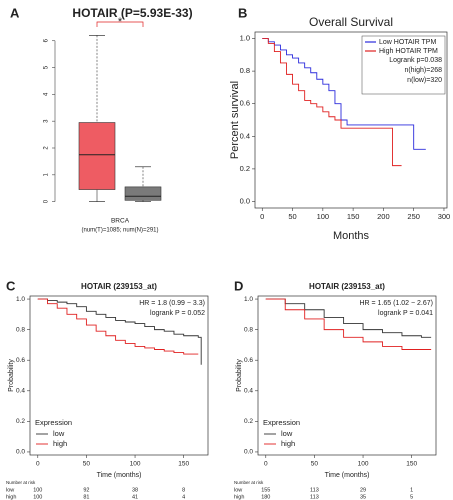 The width and height of the screenshot is (453, 500). What do you see at coordinates (351, 22) in the screenshot?
I see `chart-title: Overall Survival` at bounding box center [351, 22].